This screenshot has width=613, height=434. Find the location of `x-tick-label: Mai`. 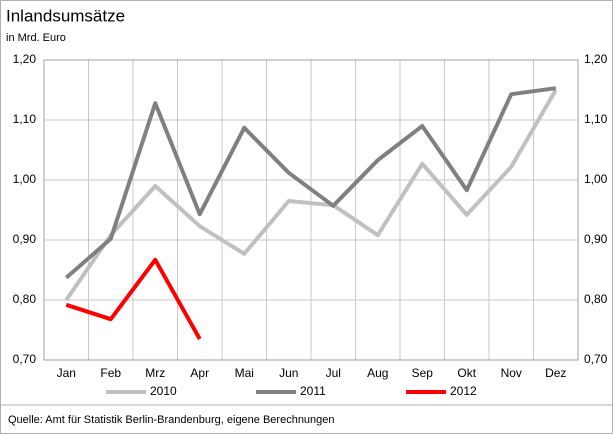

x-tick-label: Mai is located at coordinates (244, 373).